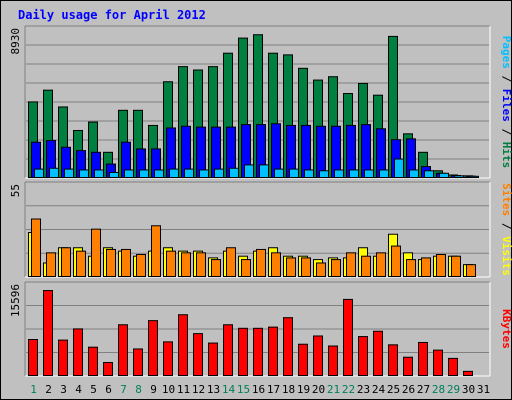  I want to click on day-label-26: 26, so click(408, 389).